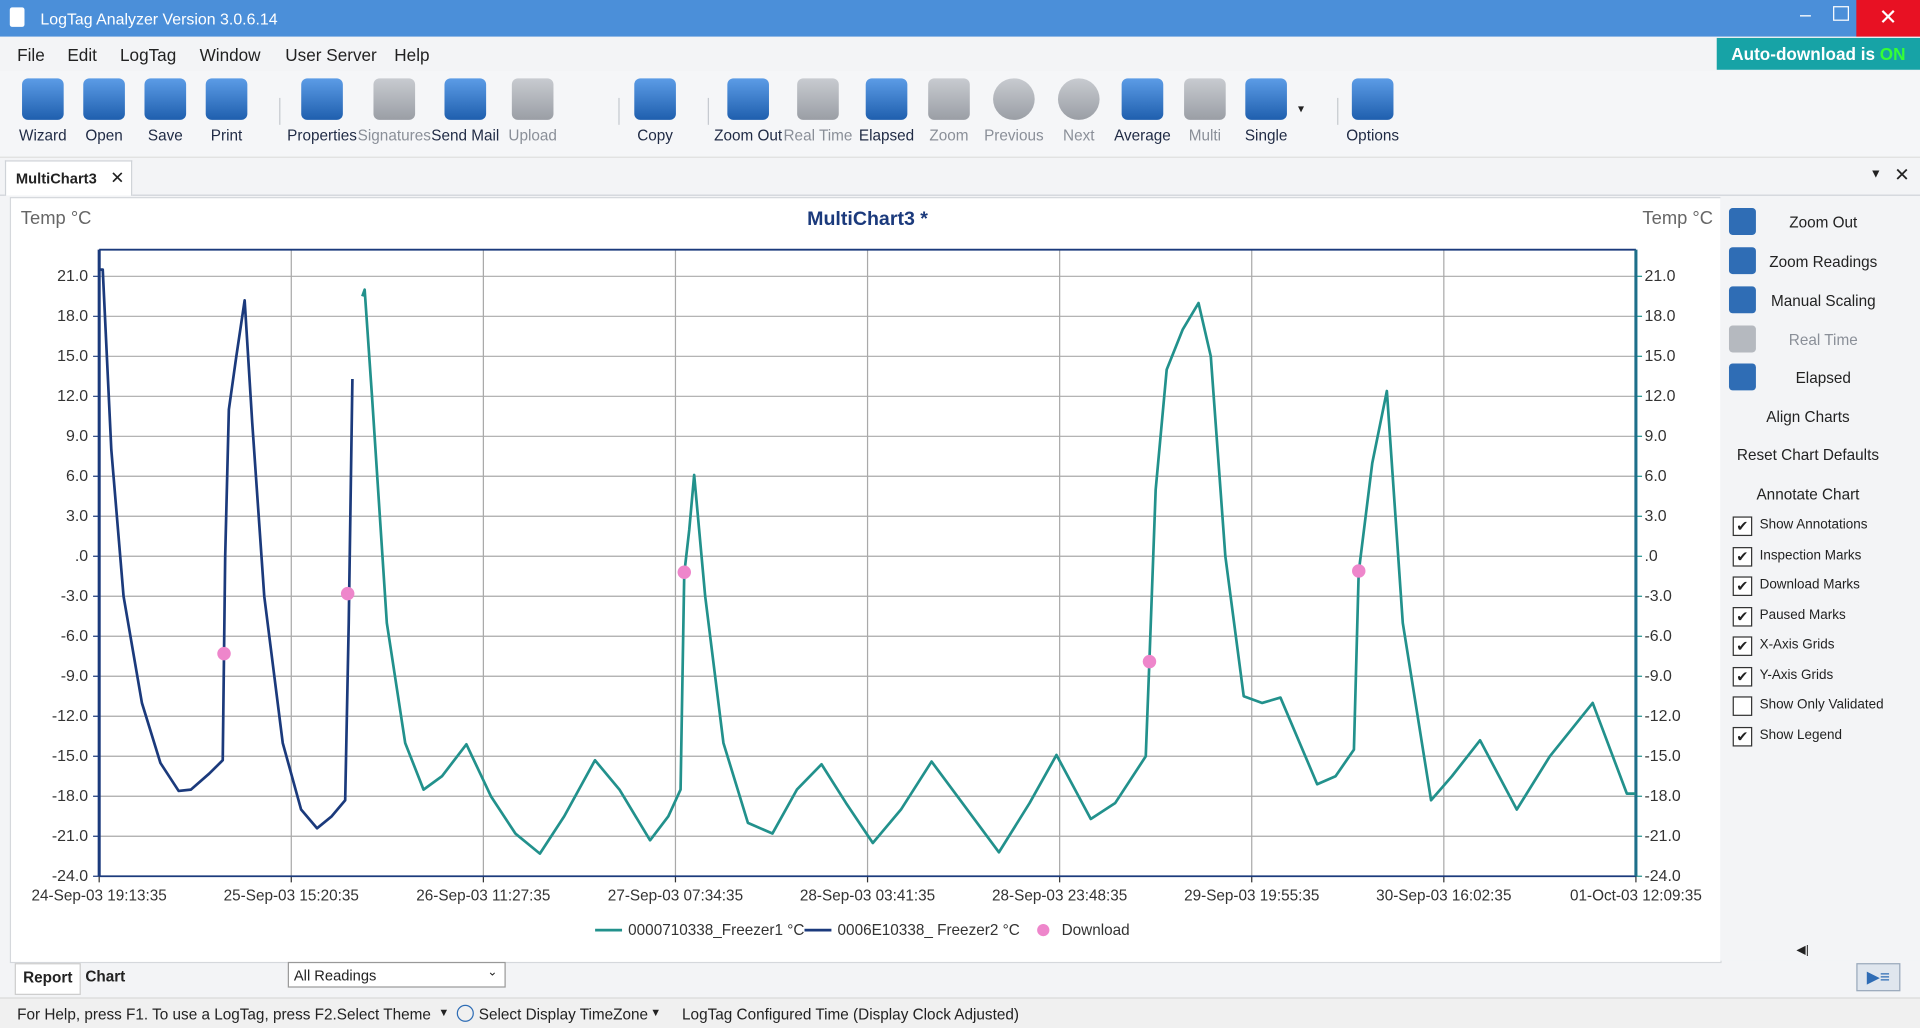 Image resolution: width=1920 pixels, height=1028 pixels. Describe the element at coordinates (949, 111) in the screenshot. I see `toolbar-button: Zoom` at that location.